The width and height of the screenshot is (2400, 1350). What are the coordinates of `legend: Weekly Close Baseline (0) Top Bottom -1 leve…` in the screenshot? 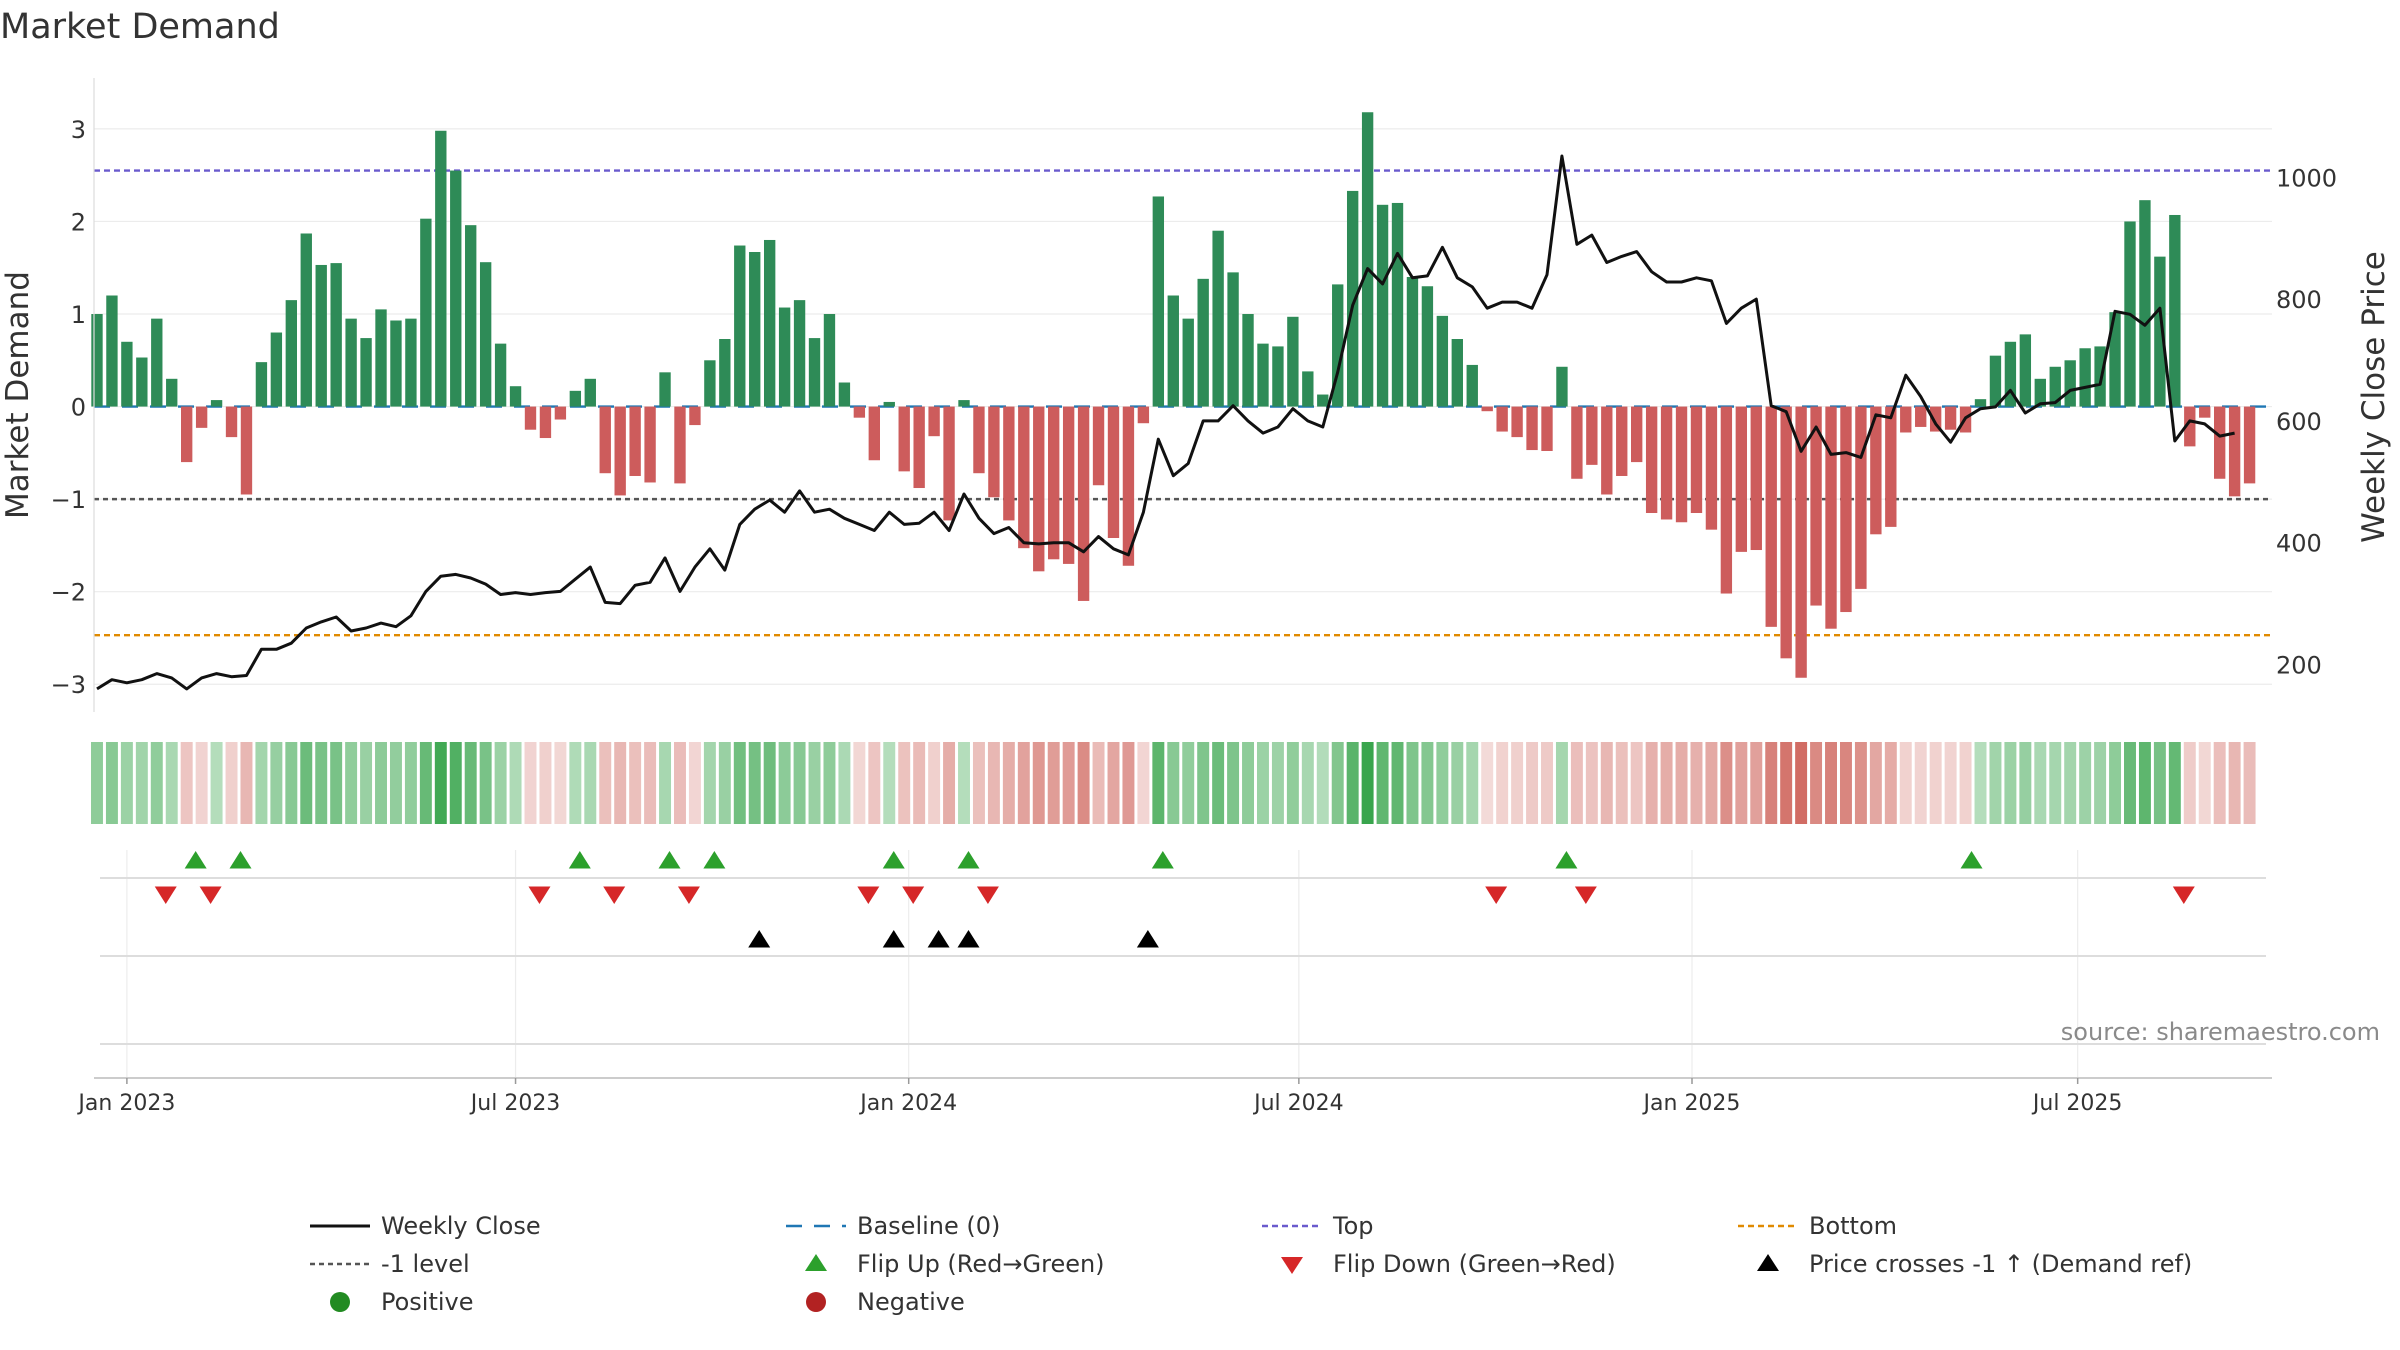 It's located at (1251, 1264).